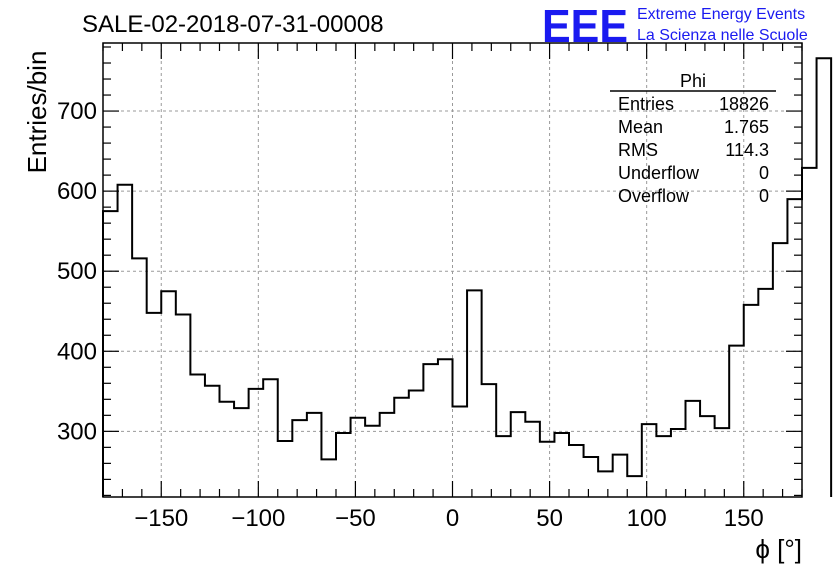  What do you see at coordinates (693, 127) in the screenshot?
I see `stats-row: Mean 1.765` at bounding box center [693, 127].